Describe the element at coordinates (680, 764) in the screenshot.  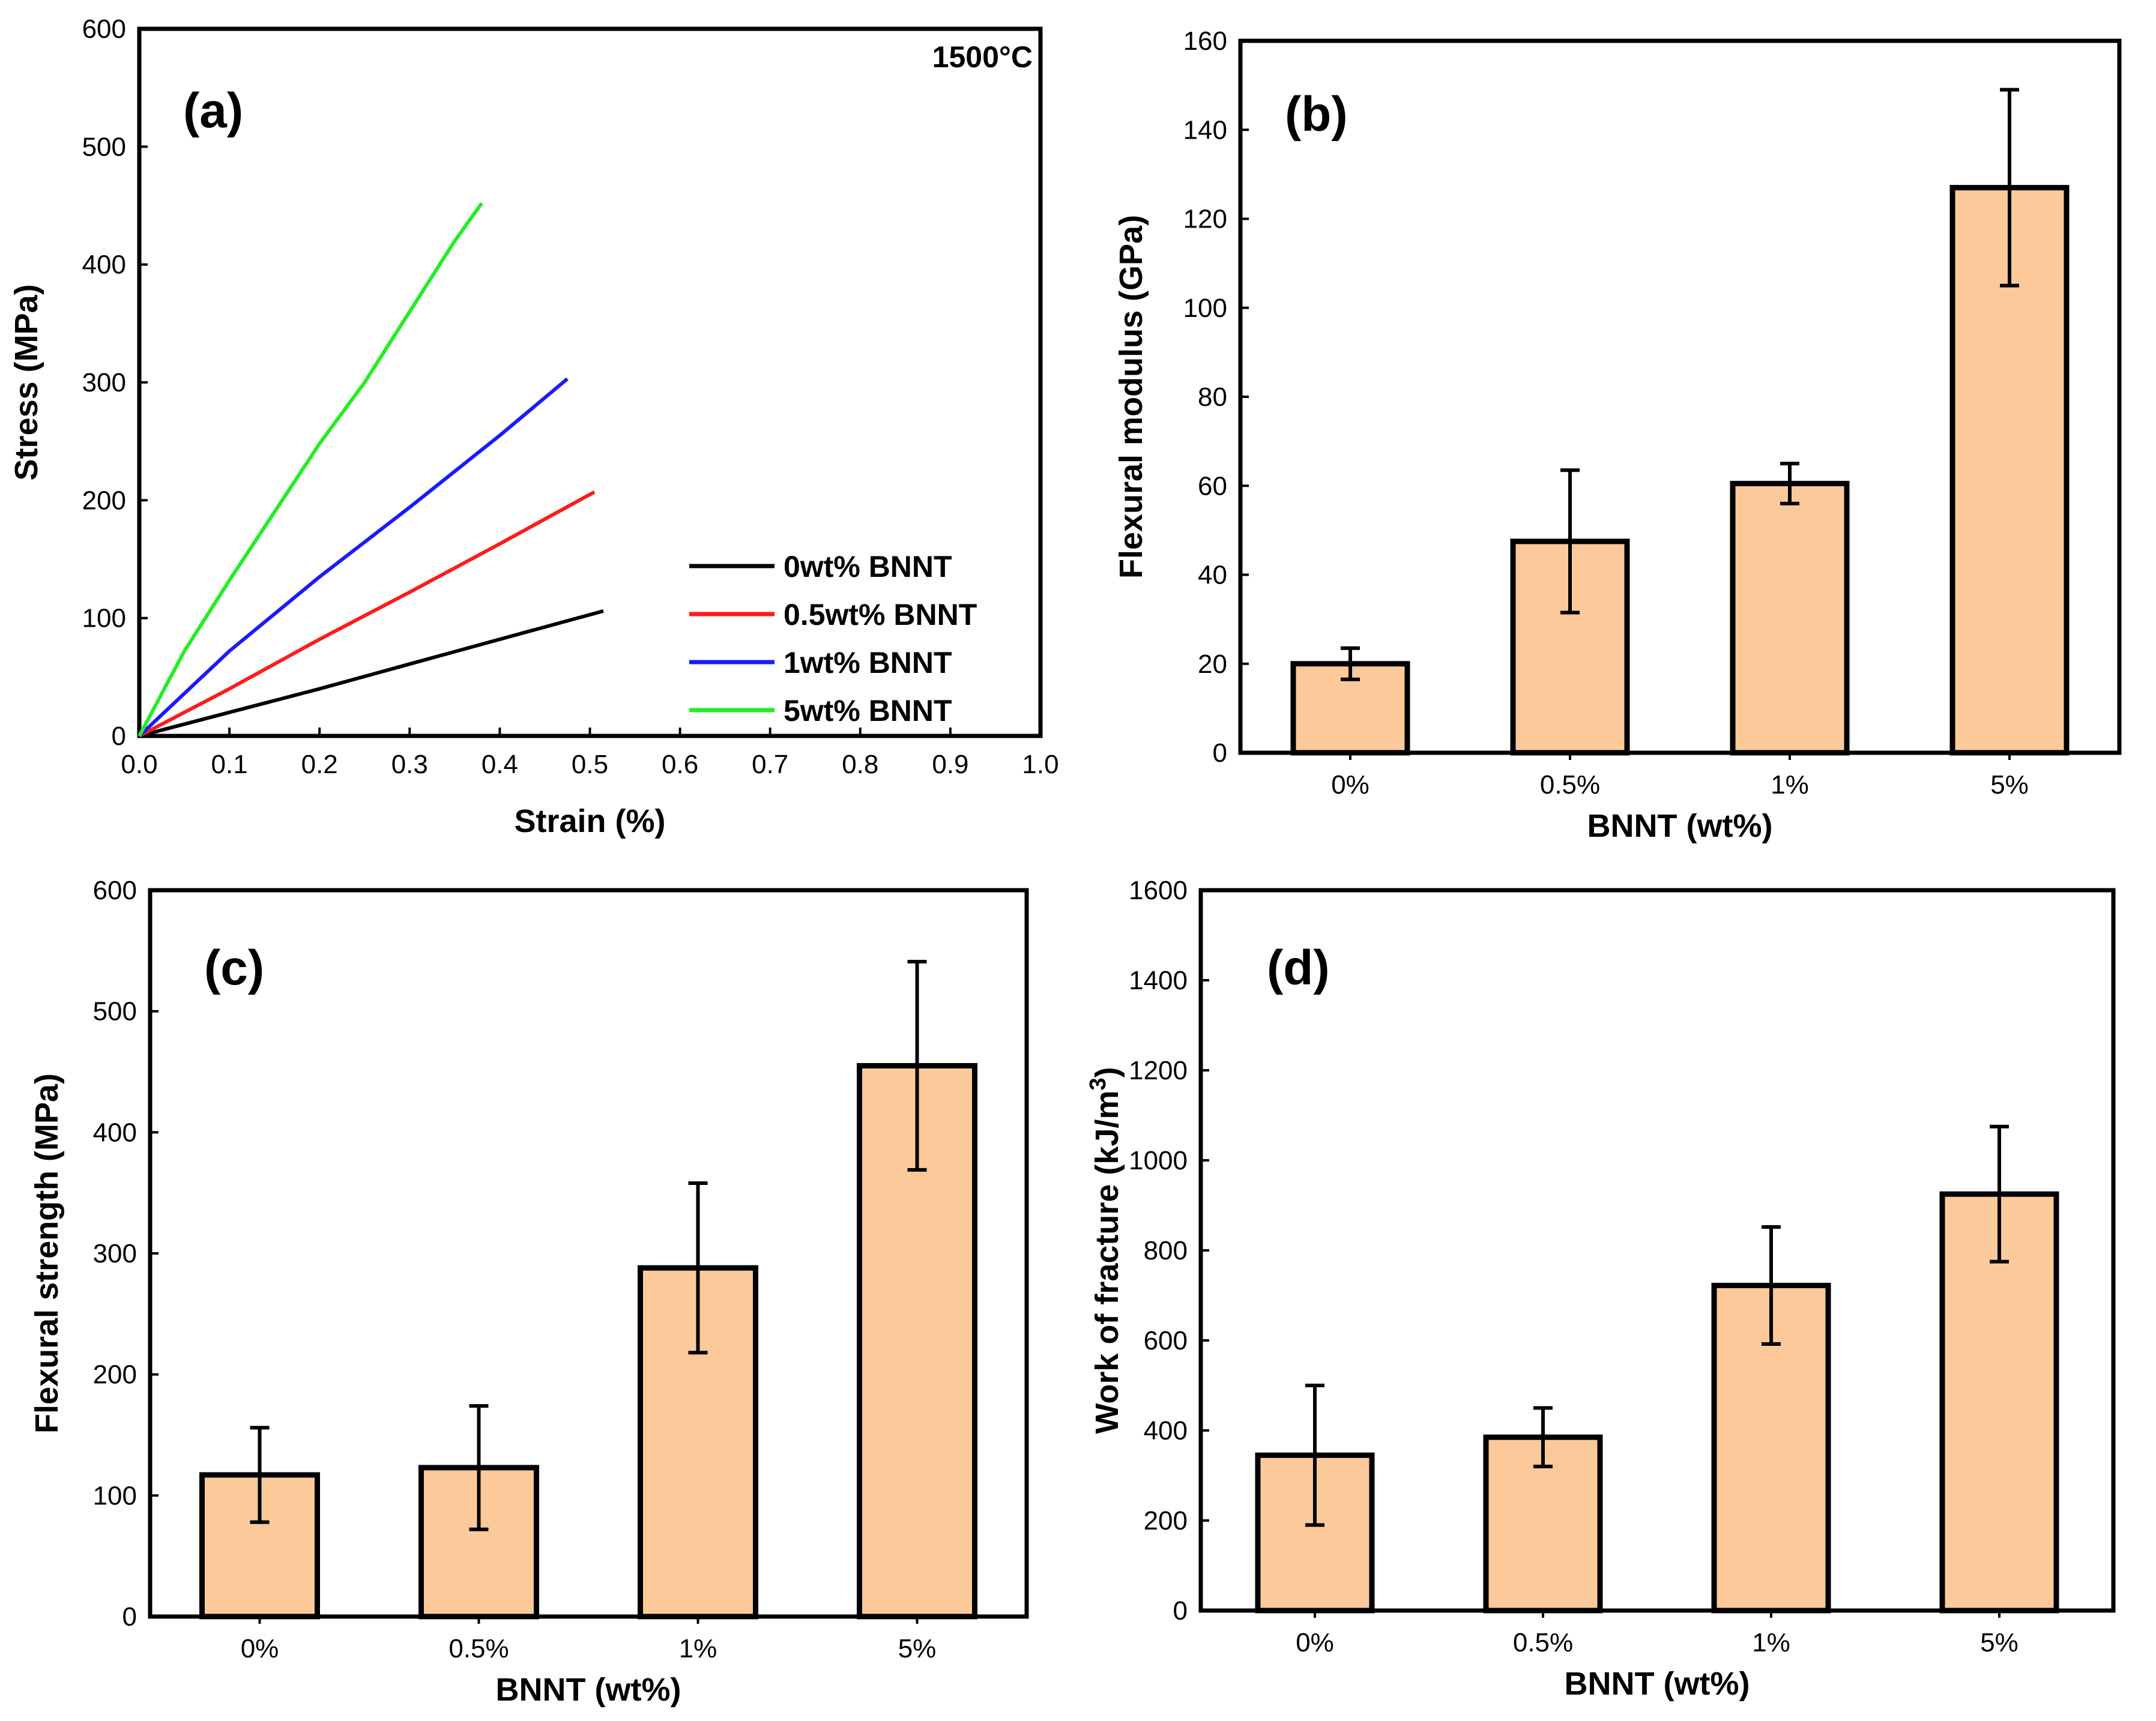
I see `x-tick-label: 0.6` at that location.